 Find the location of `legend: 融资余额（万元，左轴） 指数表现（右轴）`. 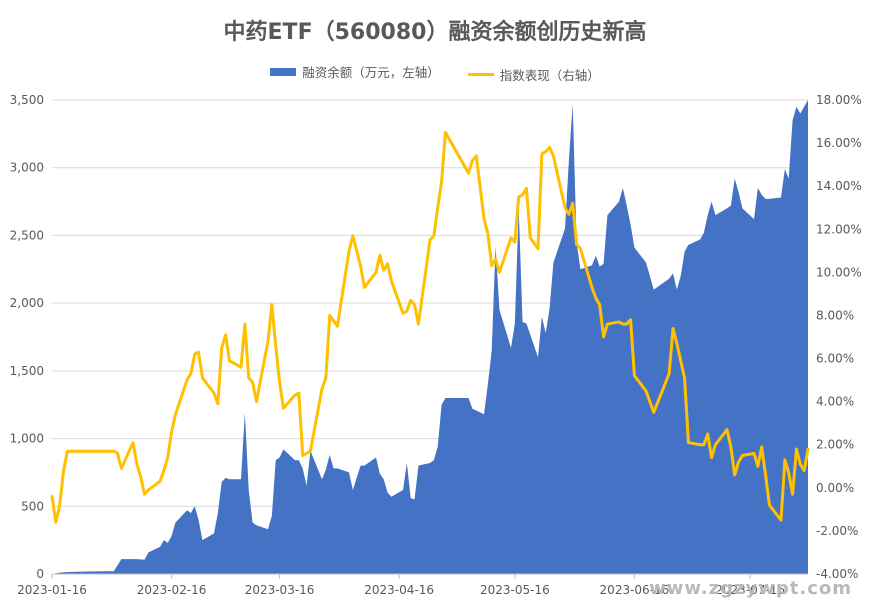

legend: 融资余额（万元，左轴） 指数表现（右轴） is located at coordinates (435, 73).